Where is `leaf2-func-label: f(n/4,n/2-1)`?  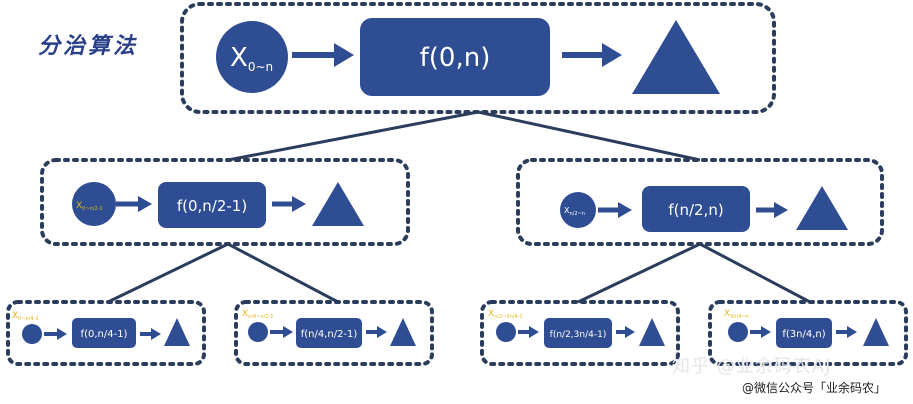
leaf2-func-label: f(n/4,n/2-1) is located at coordinates (329, 334).